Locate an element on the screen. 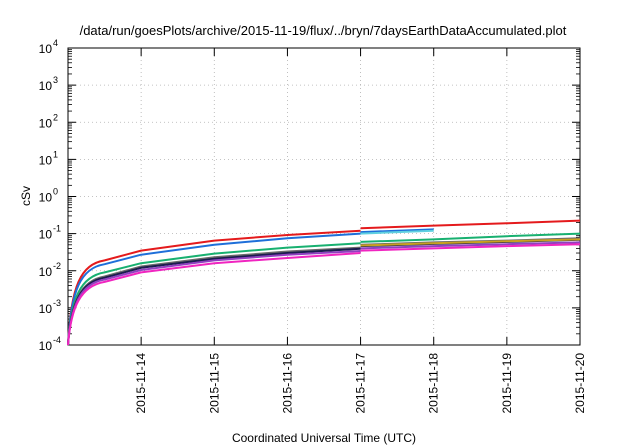 The width and height of the screenshot is (640, 448). x-tick-label: 2015-11-20 is located at coordinates (580, 383).